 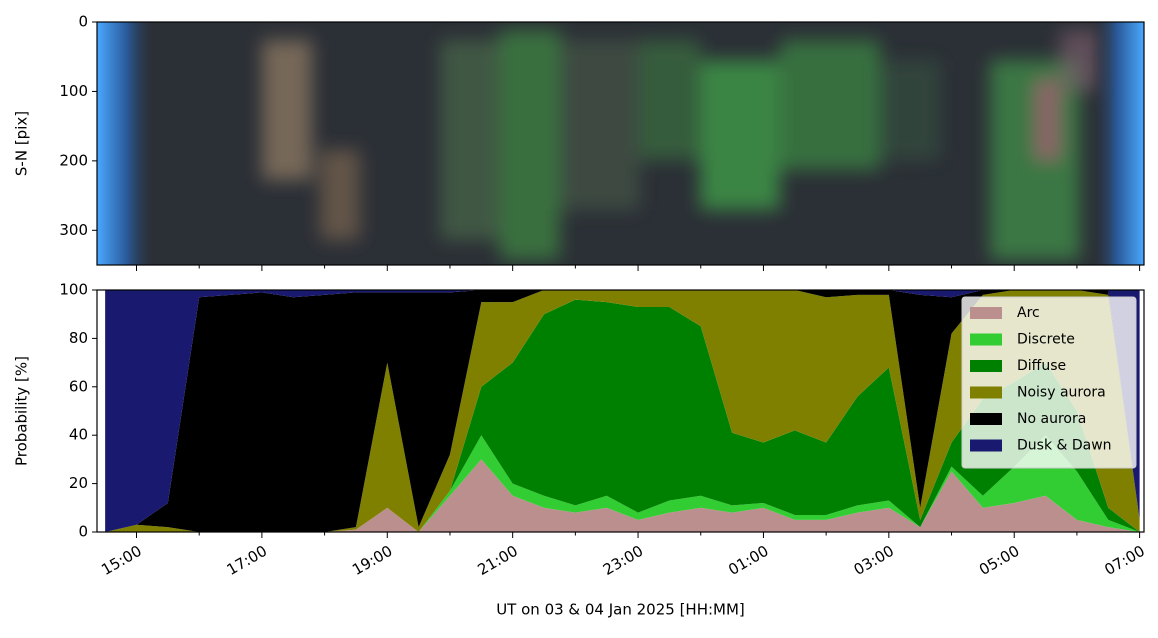 What do you see at coordinates (1124, 560) in the screenshot?
I see `x-tick-label: 07:00` at bounding box center [1124, 560].